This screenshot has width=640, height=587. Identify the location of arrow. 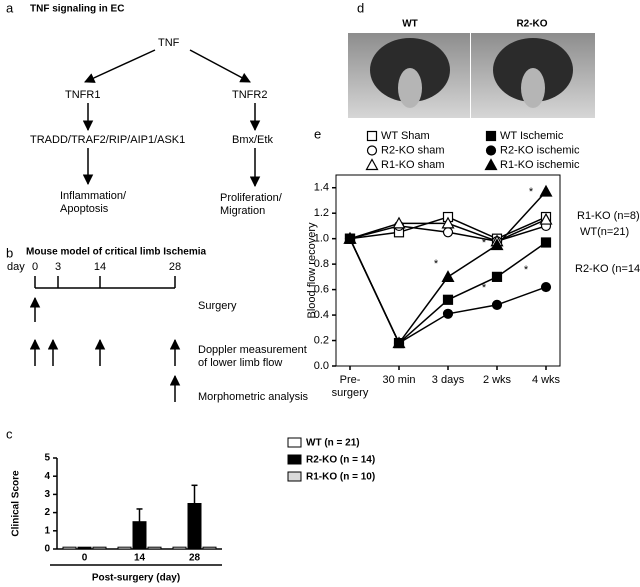
(220, 66).